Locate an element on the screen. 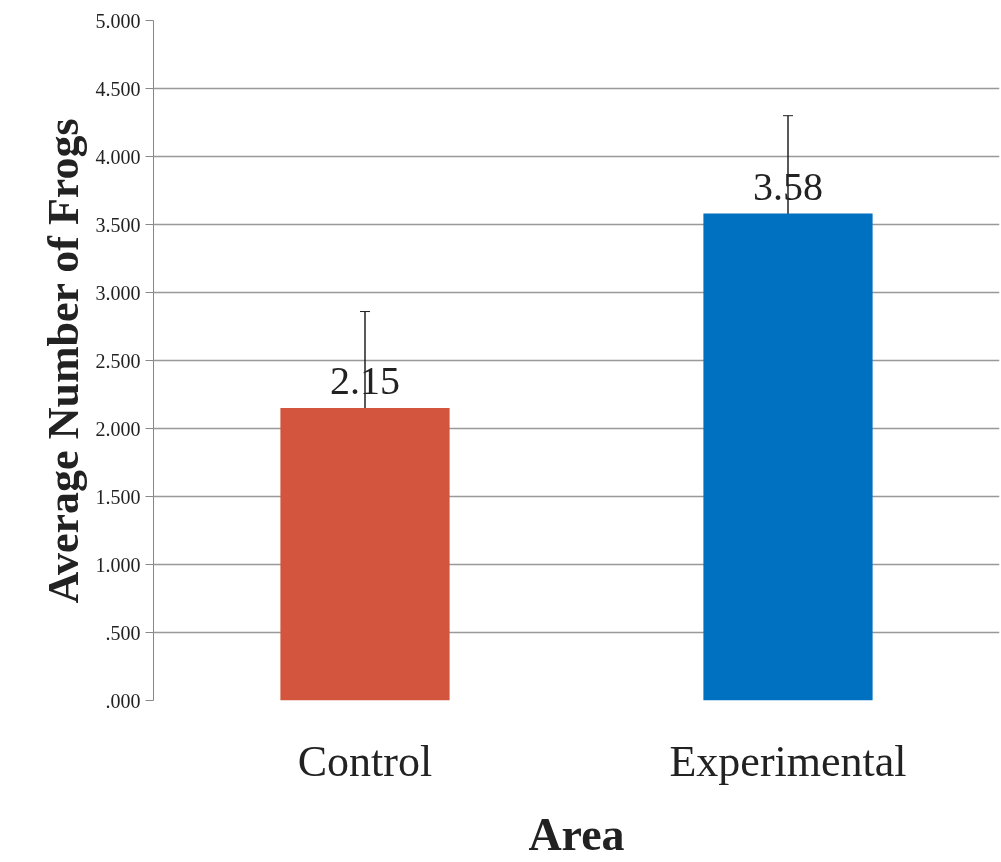 This screenshot has width=1001, height=862. y-tick-label: 2.000 is located at coordinates (118, 428).